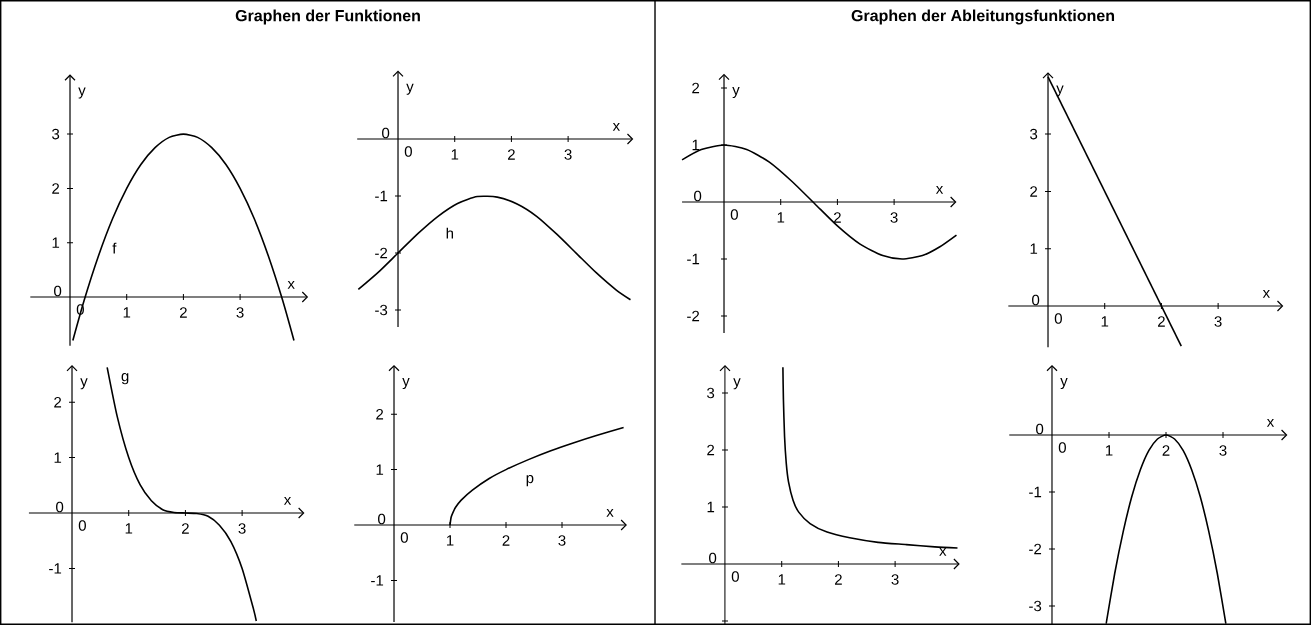 The width and height of the screenshot is (1311, 625). What do you see at coordinates (114, 248) in the screenshot?
I see `series-label: f` at bounding box center [114, 248].